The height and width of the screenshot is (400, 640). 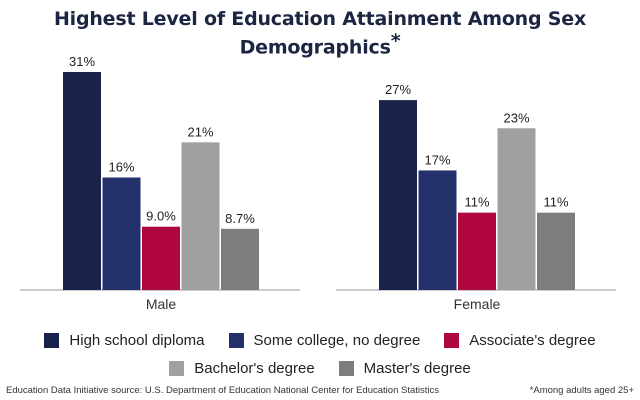 What do you see at coordinates (477, 304) in the screenshot?
I see `category-label-female: Female` at bounding box center [477, 304].